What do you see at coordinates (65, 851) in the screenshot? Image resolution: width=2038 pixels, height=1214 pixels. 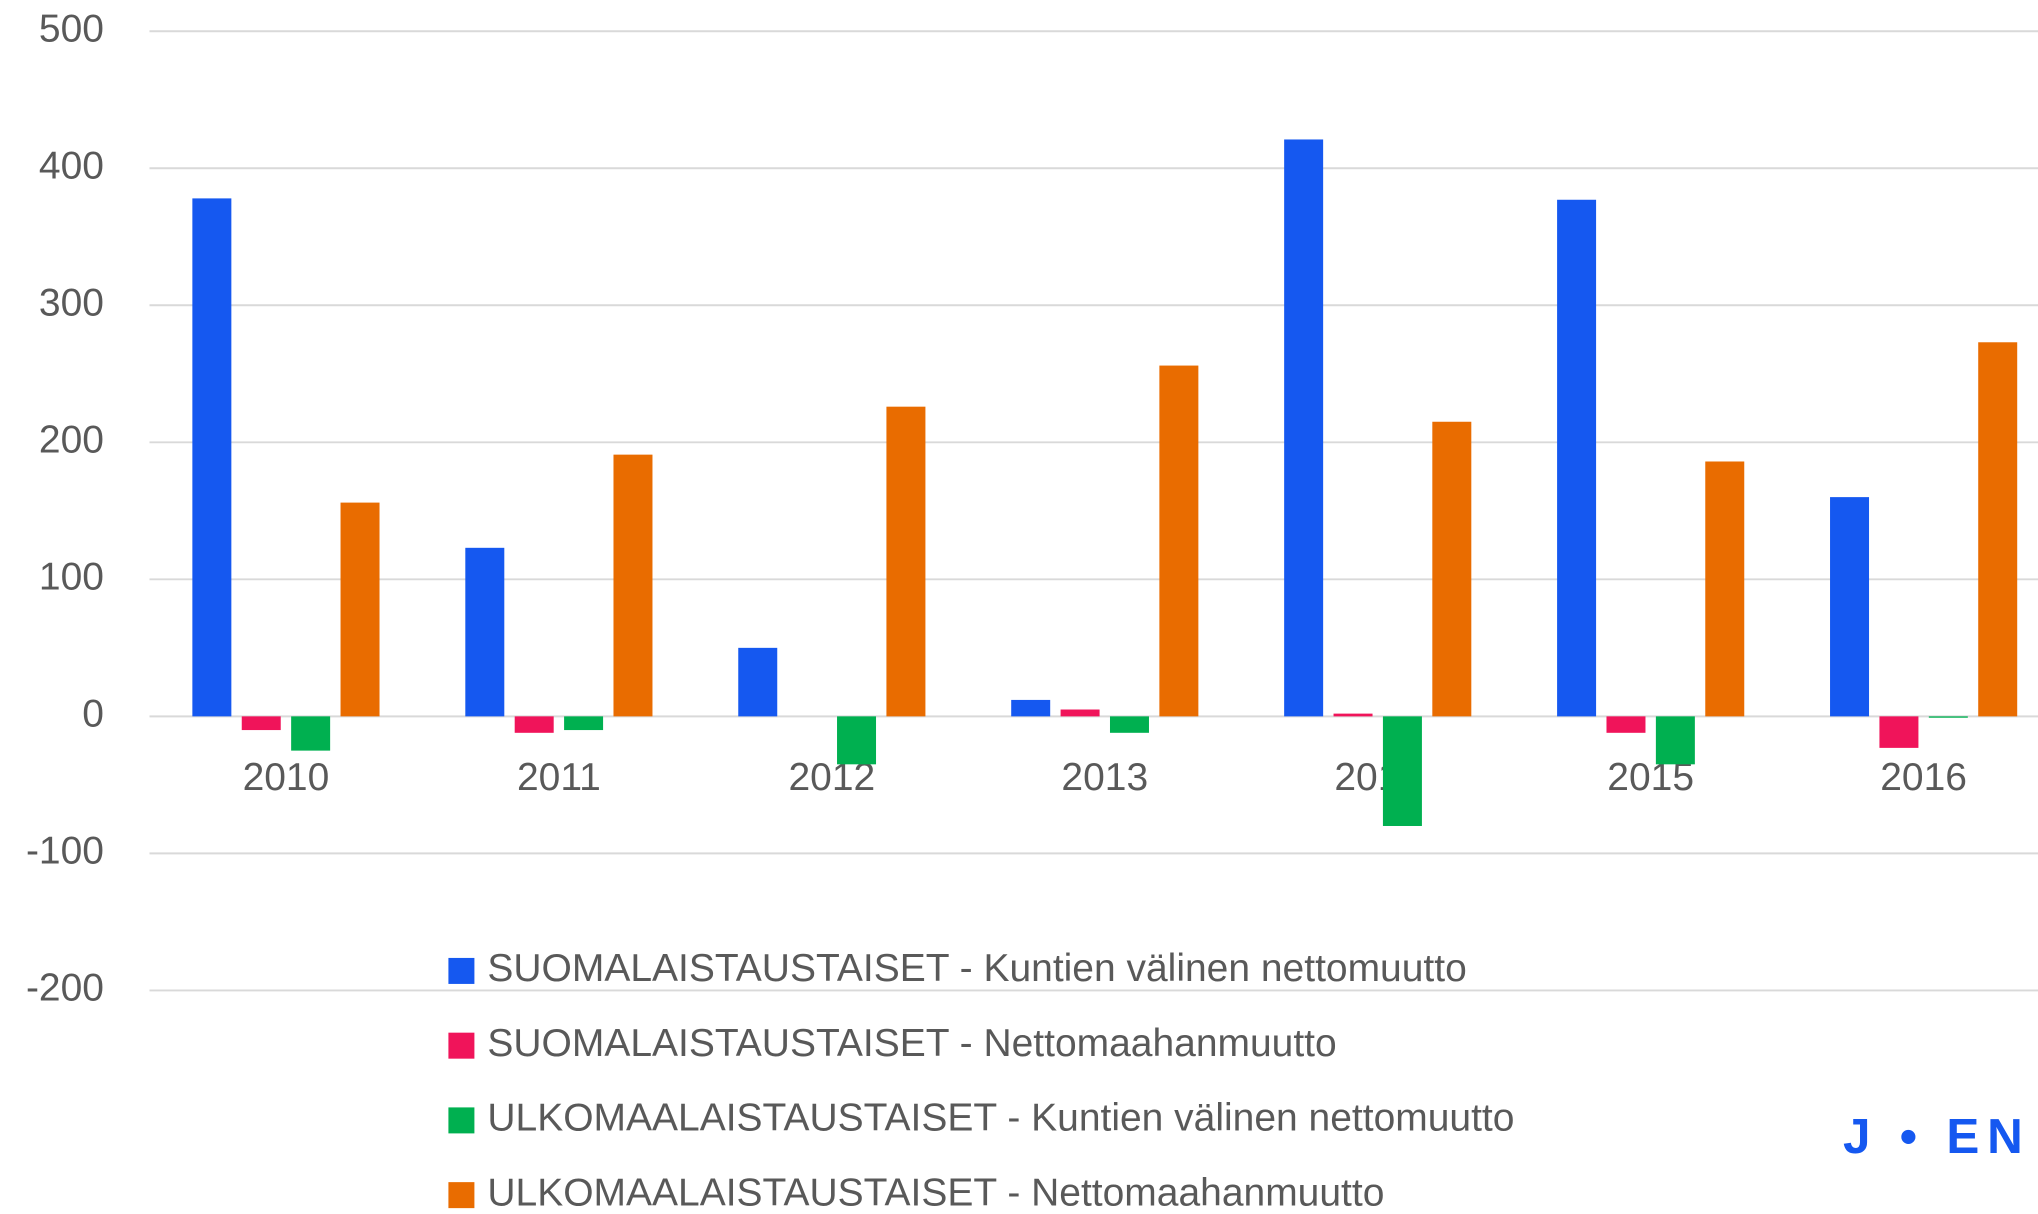 I see `y-tick-label: -100` at bounding box center [65, 851].